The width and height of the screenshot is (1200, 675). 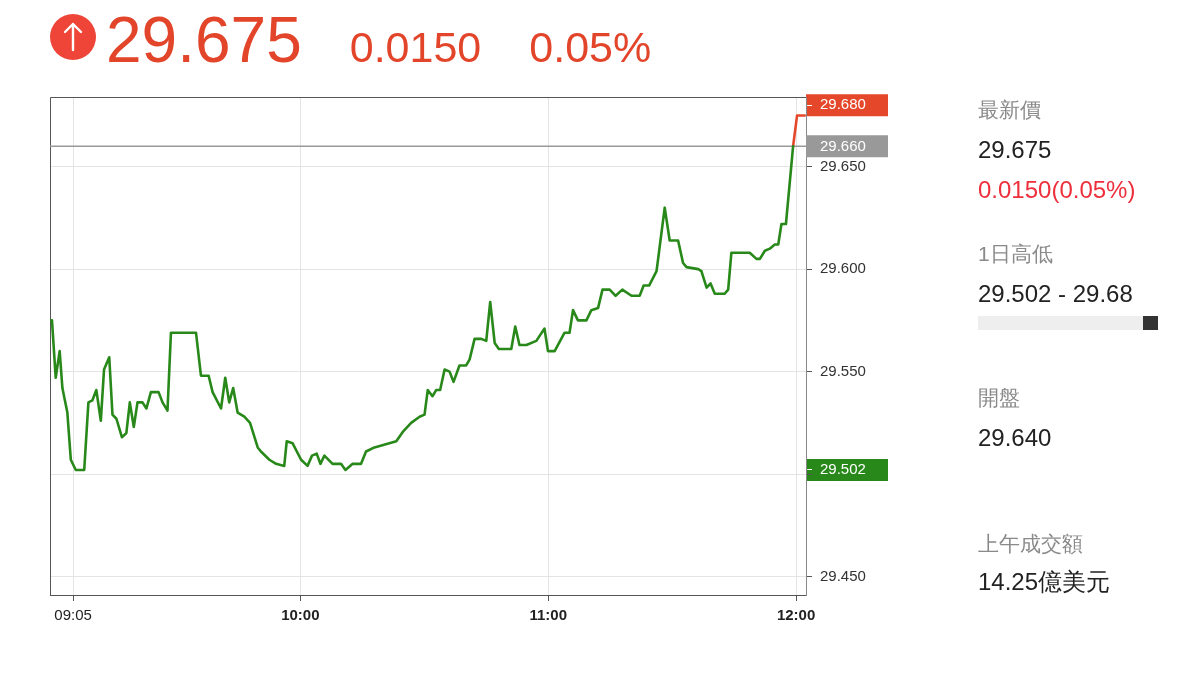 I want to click on text: 29.675, so click(x=1015, y=150).